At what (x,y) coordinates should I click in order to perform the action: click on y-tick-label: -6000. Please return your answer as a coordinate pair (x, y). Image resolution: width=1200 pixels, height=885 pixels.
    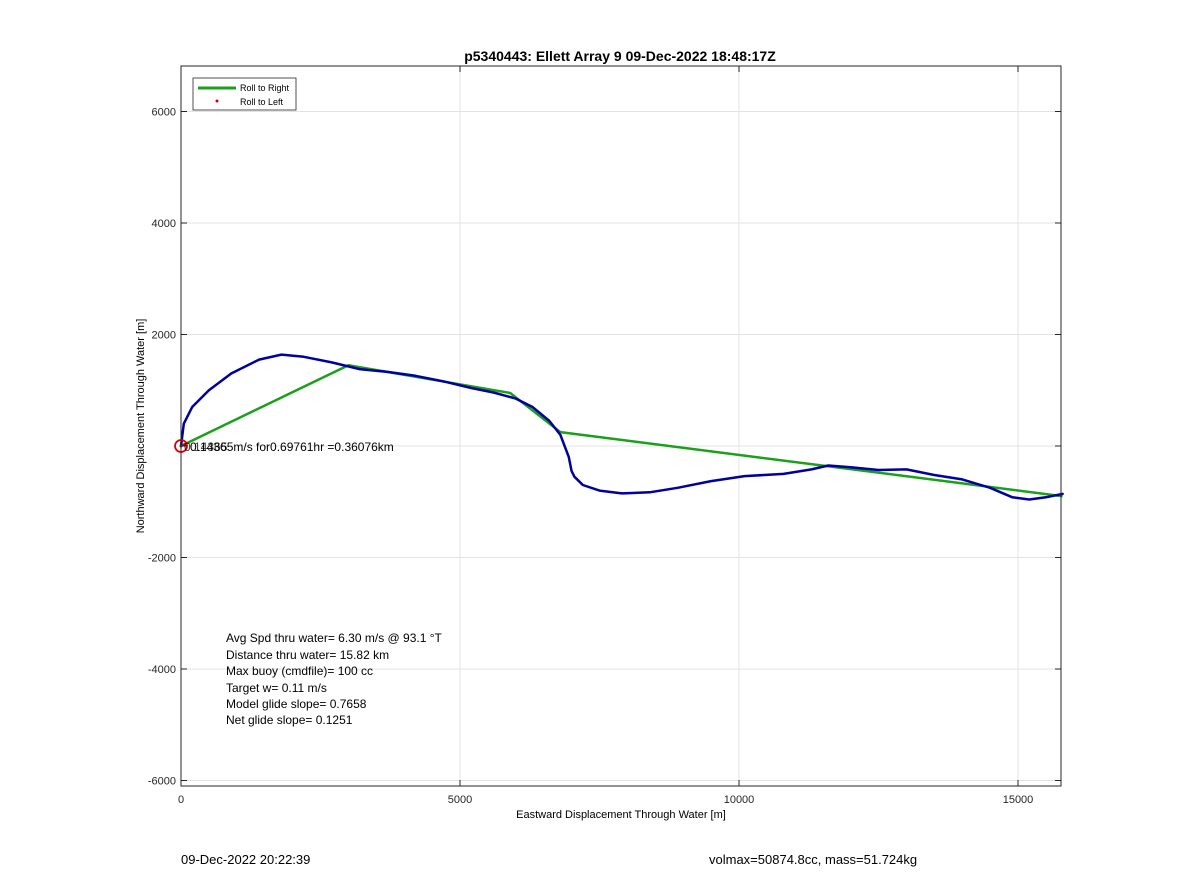
    Looking at the image, I should click on (162, 782).